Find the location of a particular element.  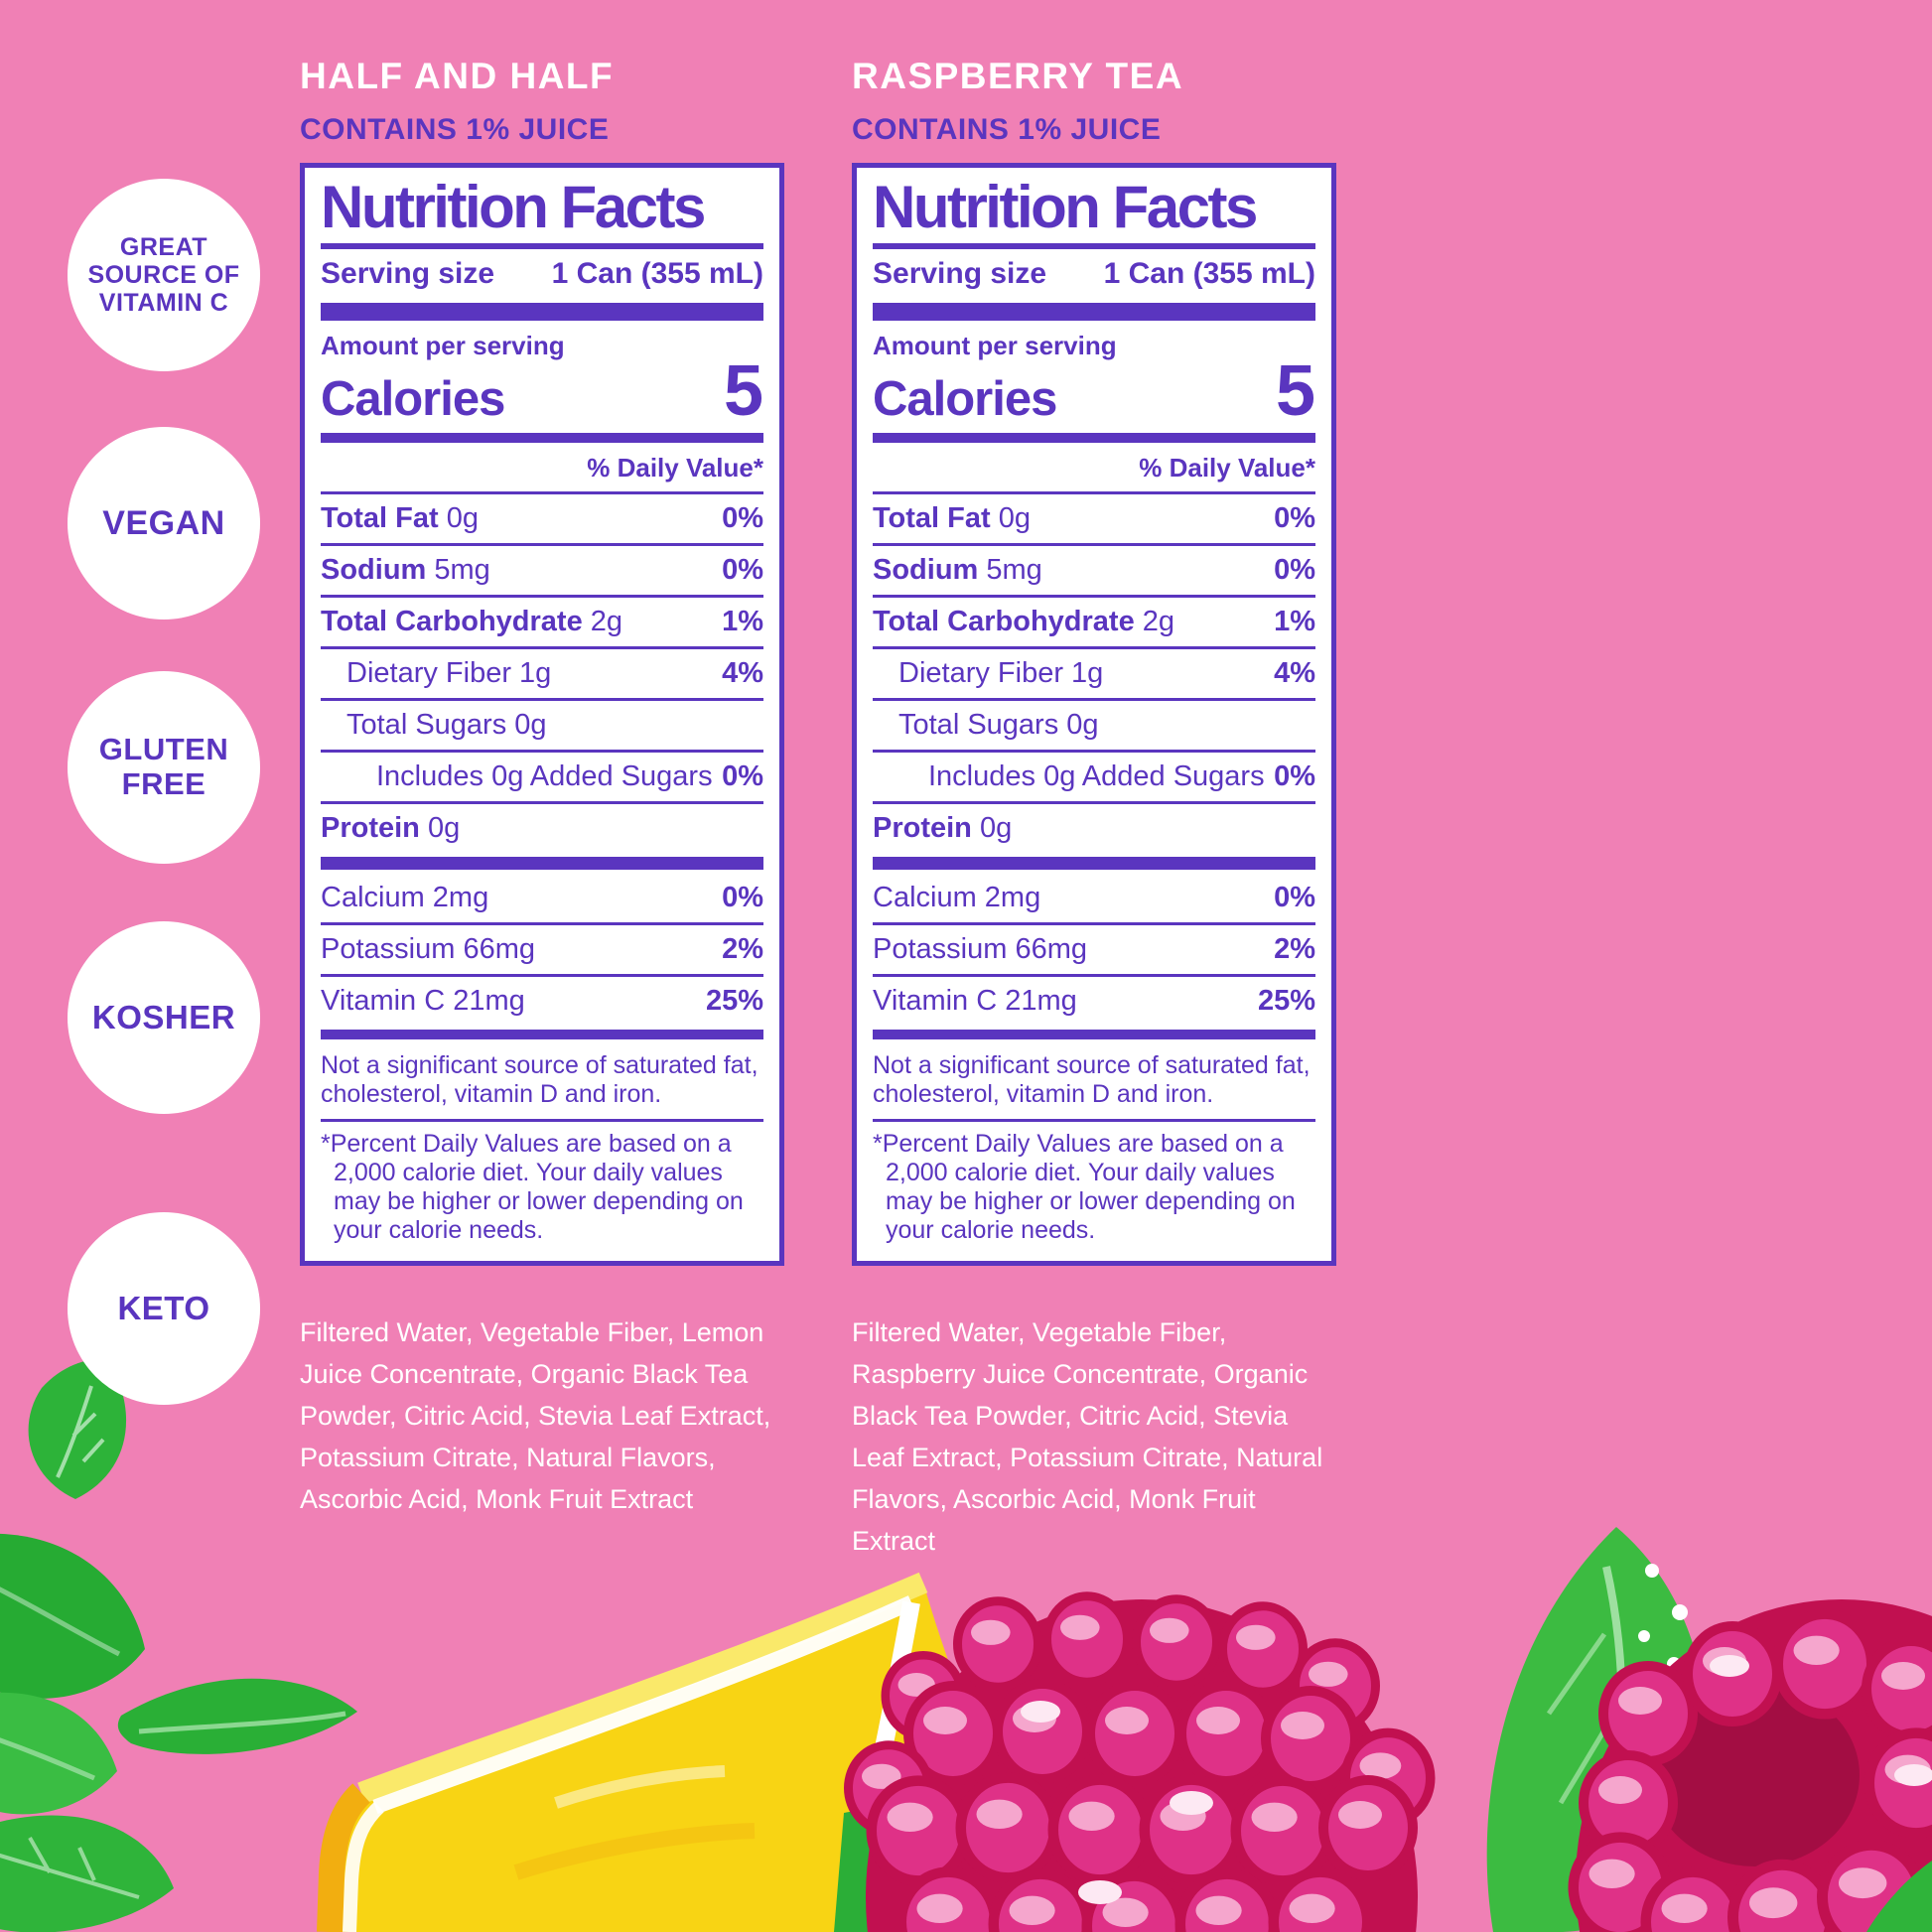

badge-label: GREAT is located at coordinates (163, 247).